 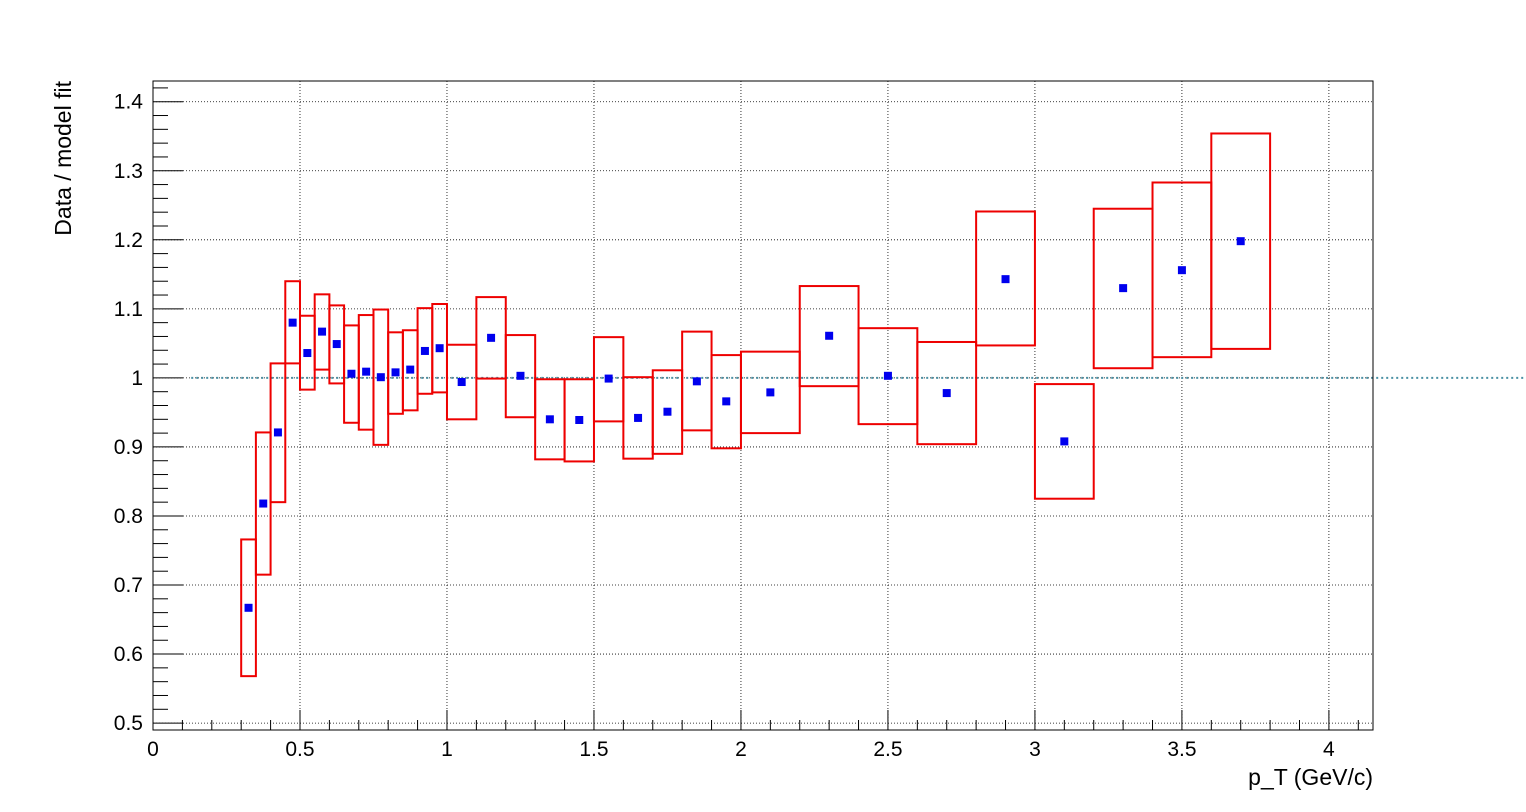 I want to click on x-tick-label: 2.5, so click(x=887, y=749).